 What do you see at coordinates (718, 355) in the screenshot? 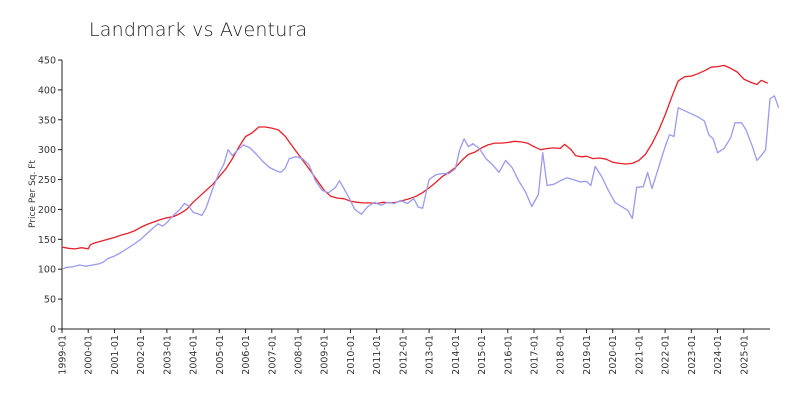
I see `x-tick-label: 2024-01` at bounding box center [718, 355].